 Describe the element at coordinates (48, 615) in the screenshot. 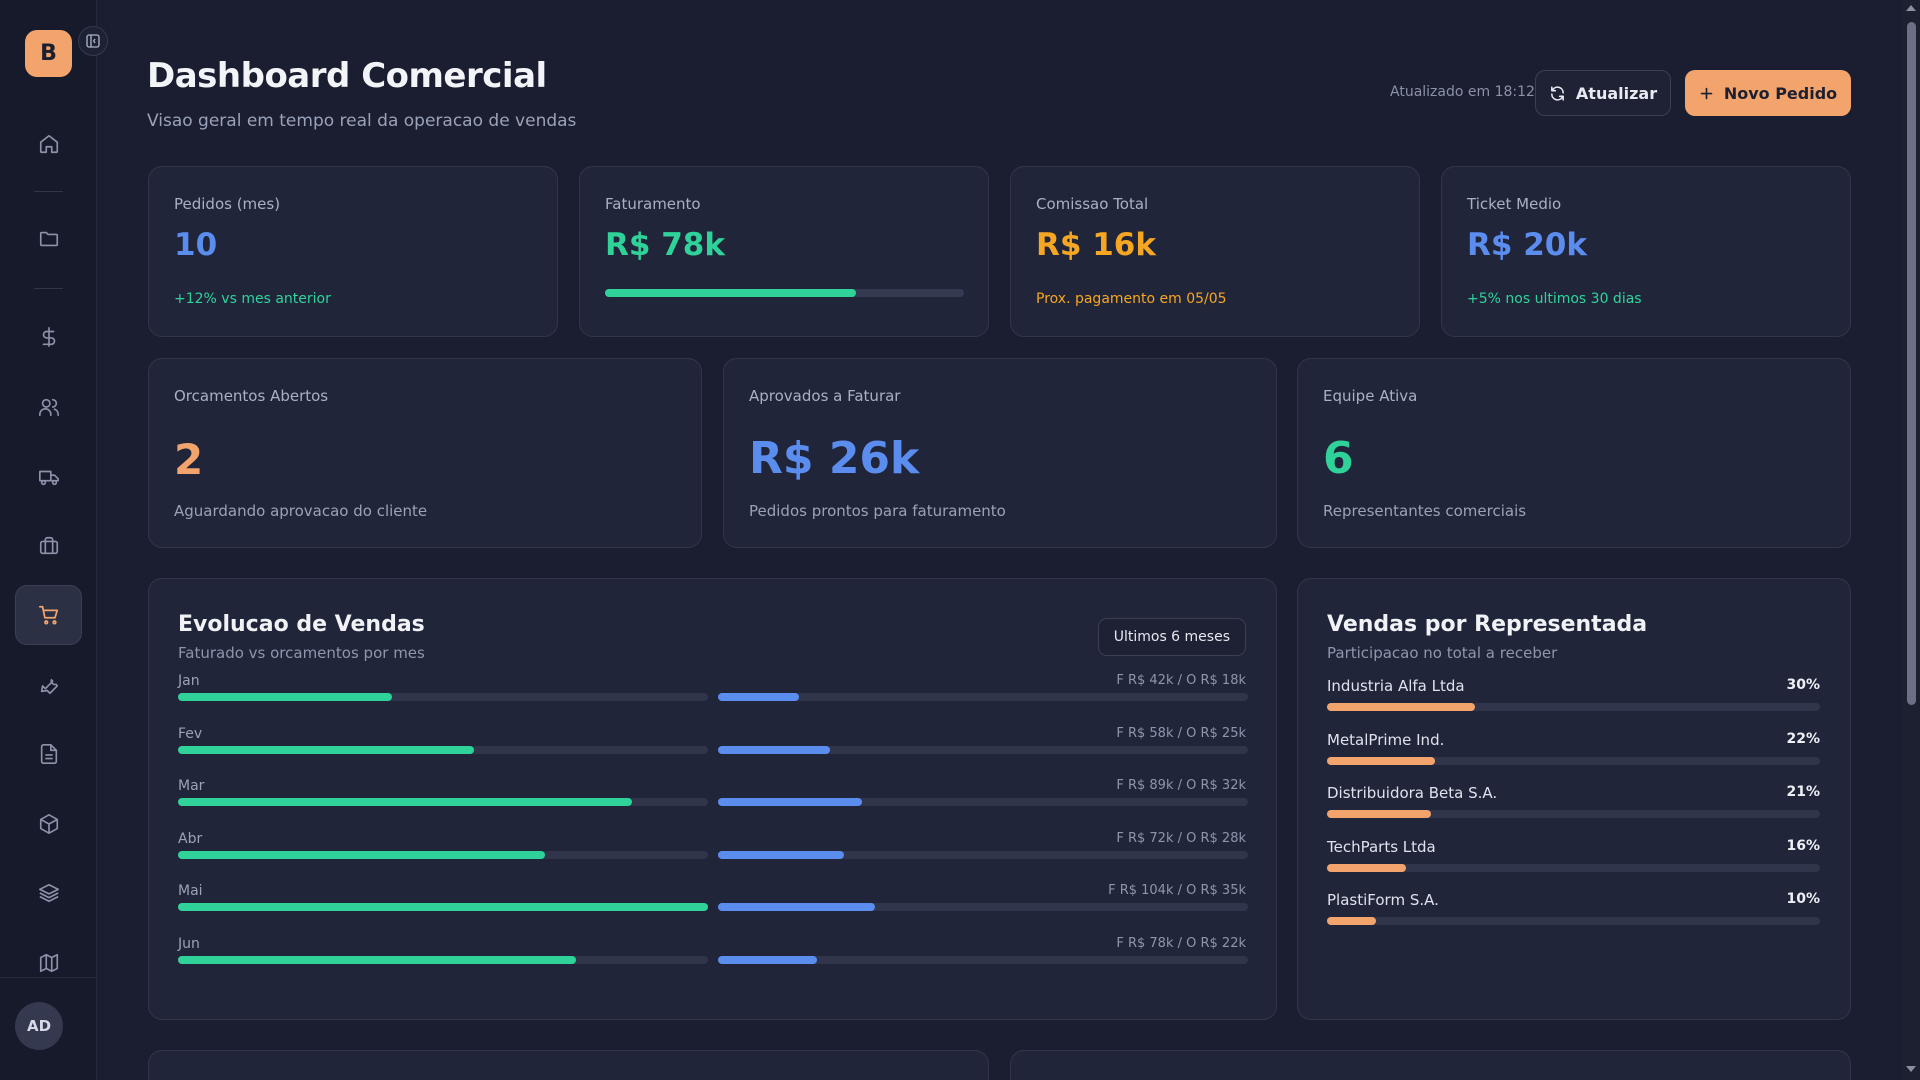

I see `sidebar-item-orders` at that location.